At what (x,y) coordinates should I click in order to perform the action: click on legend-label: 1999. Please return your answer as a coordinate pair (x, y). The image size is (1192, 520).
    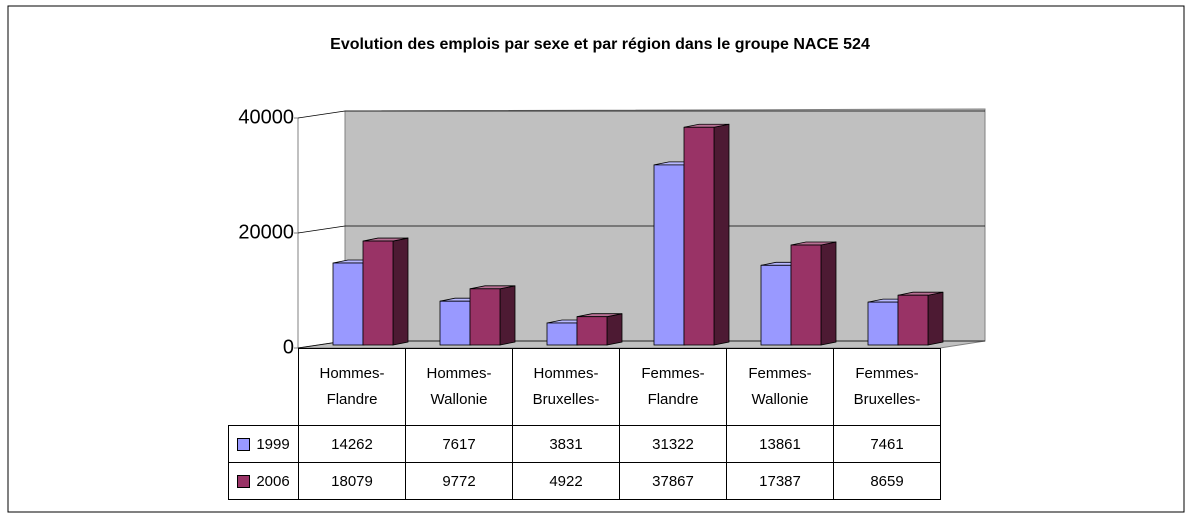
    Looking at the image, I should click on (273, 444).